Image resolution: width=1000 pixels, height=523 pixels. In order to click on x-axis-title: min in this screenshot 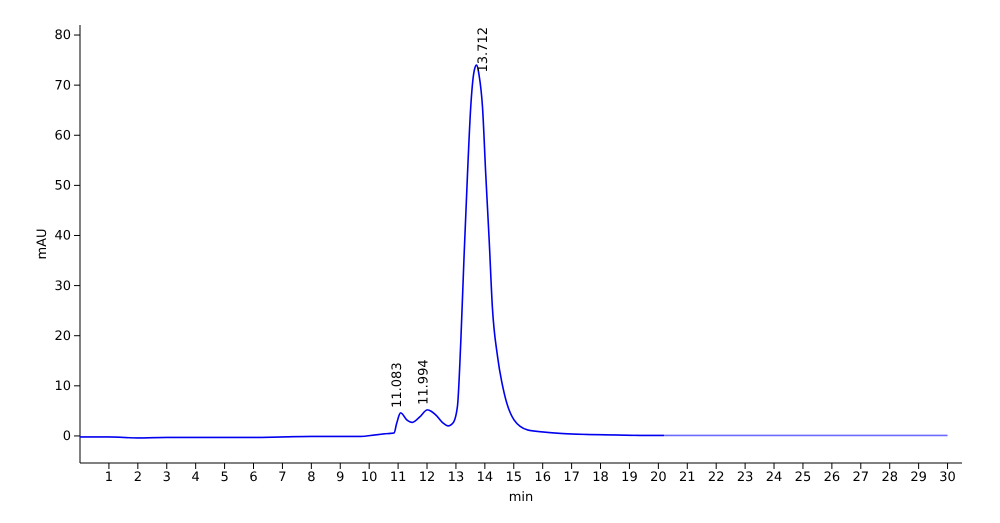, I will do `click(521, 497)`.